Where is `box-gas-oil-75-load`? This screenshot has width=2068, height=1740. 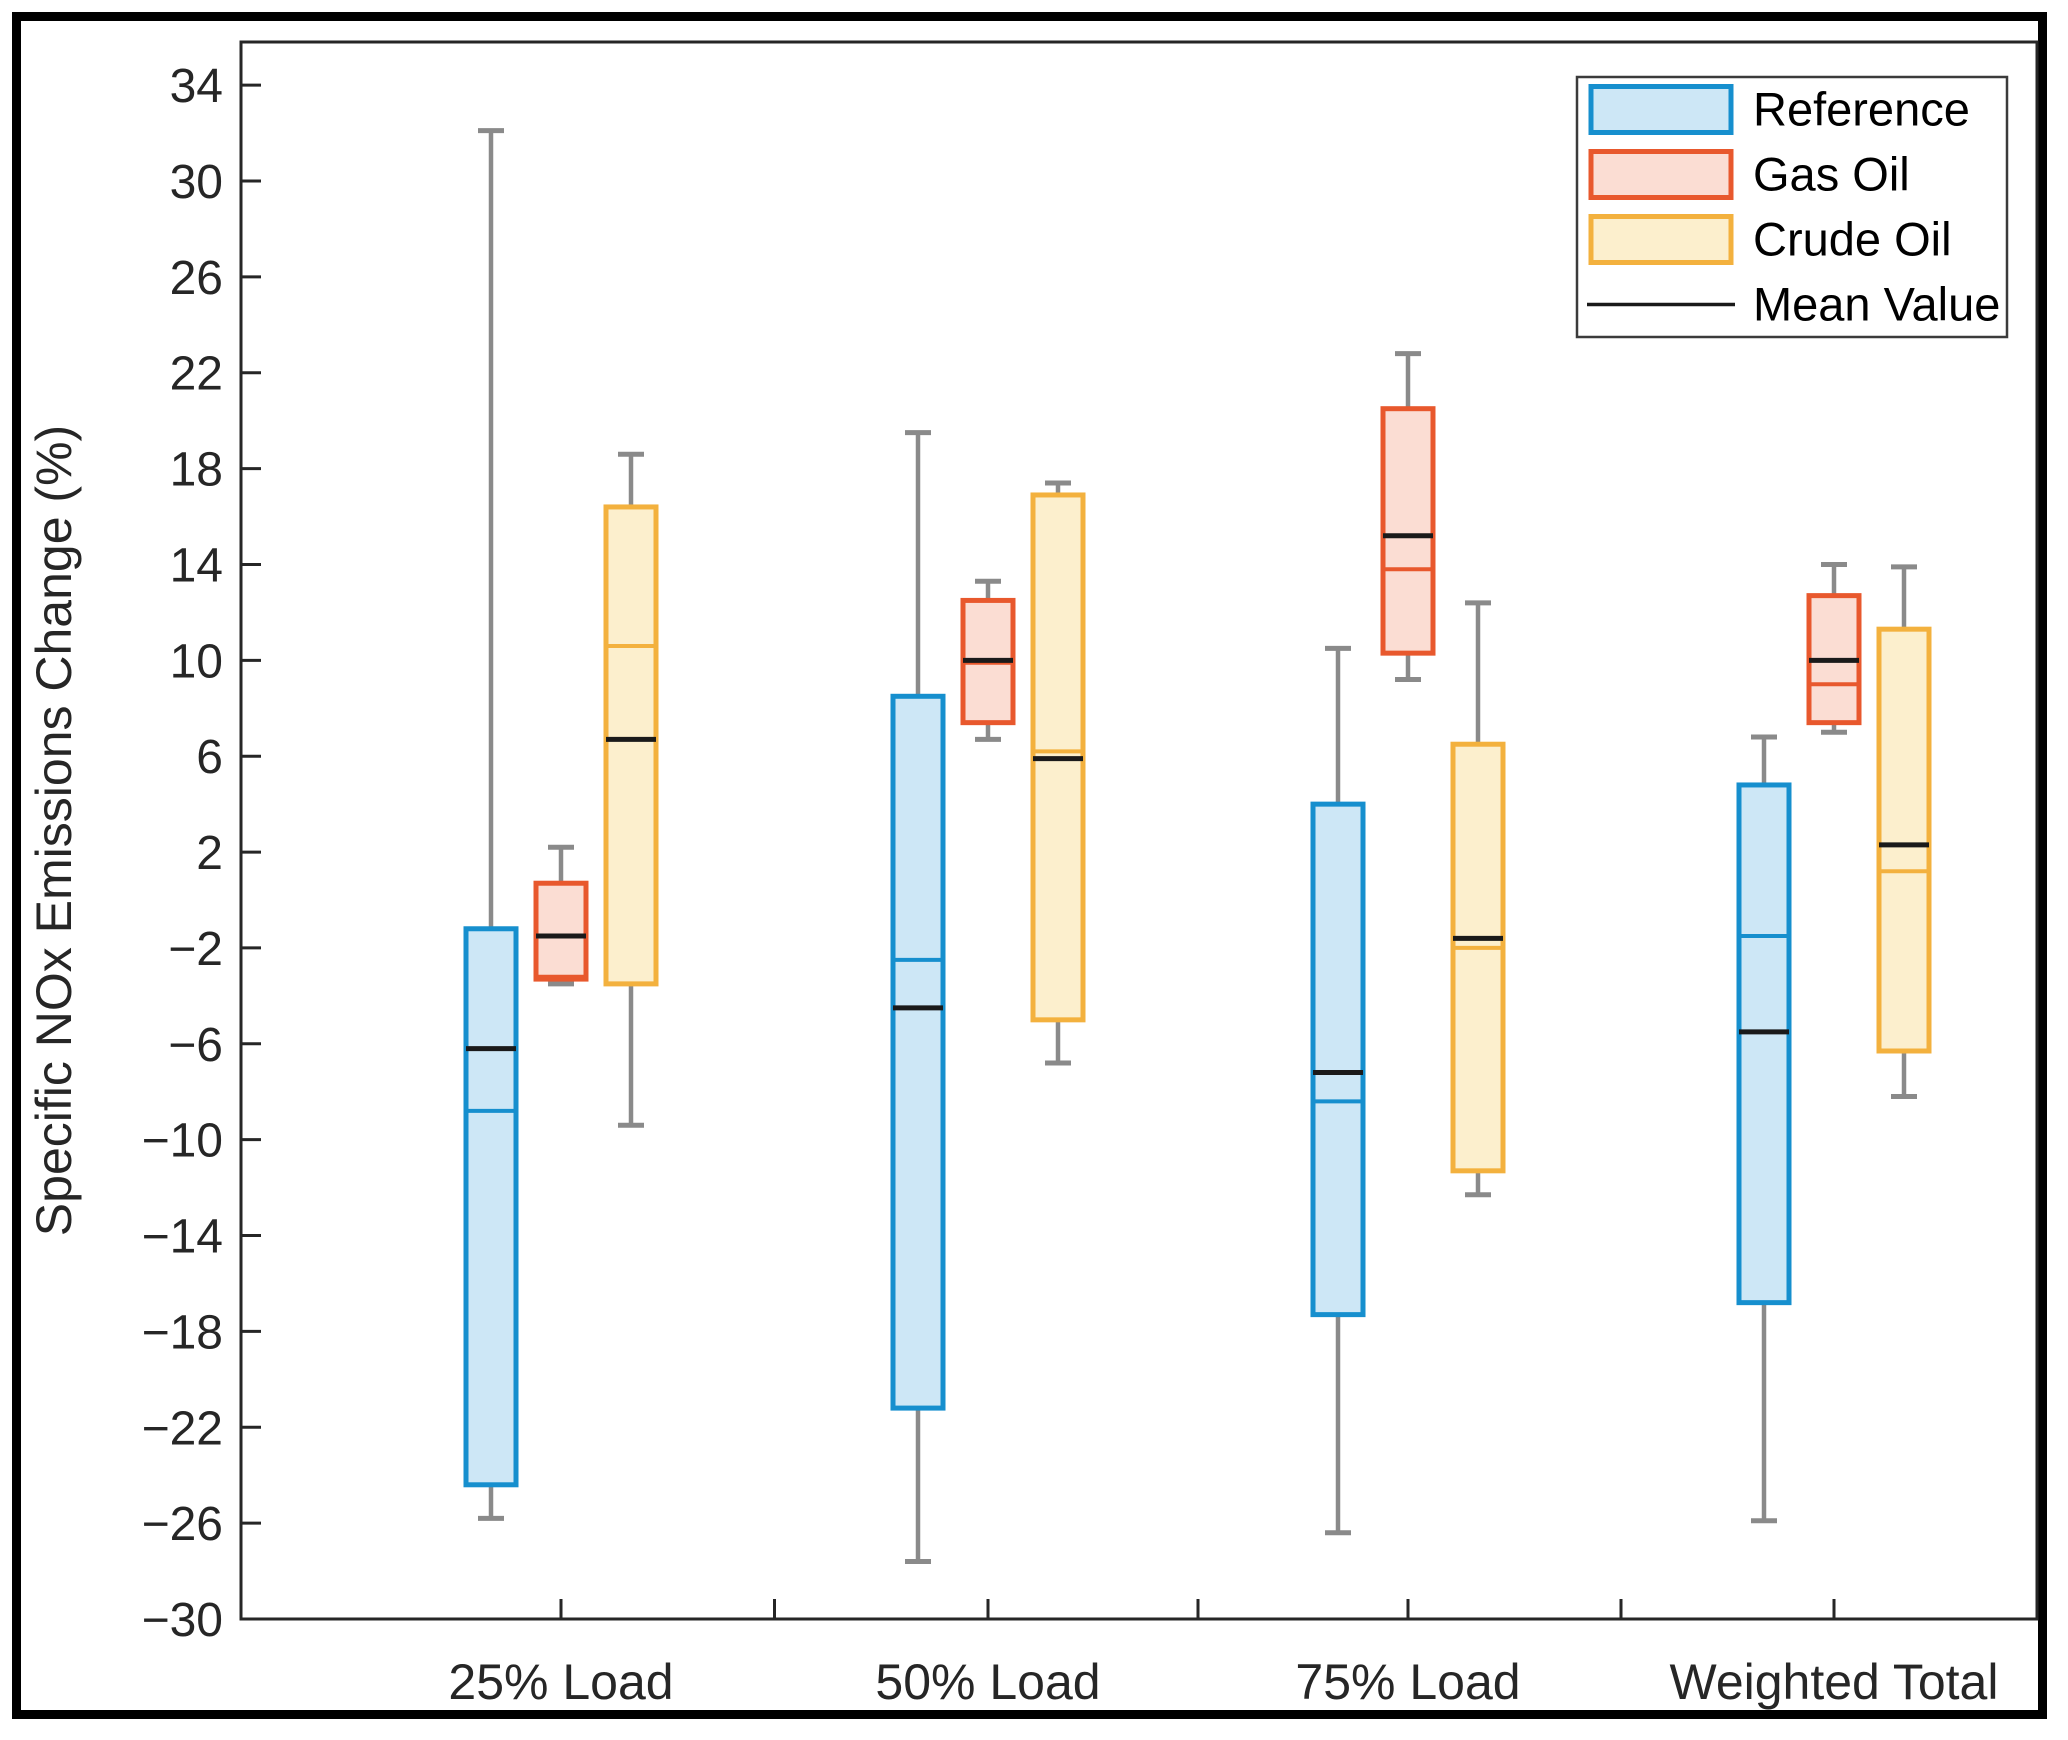
box-gas-oil-75-load is located at coordinates (1408, 517).